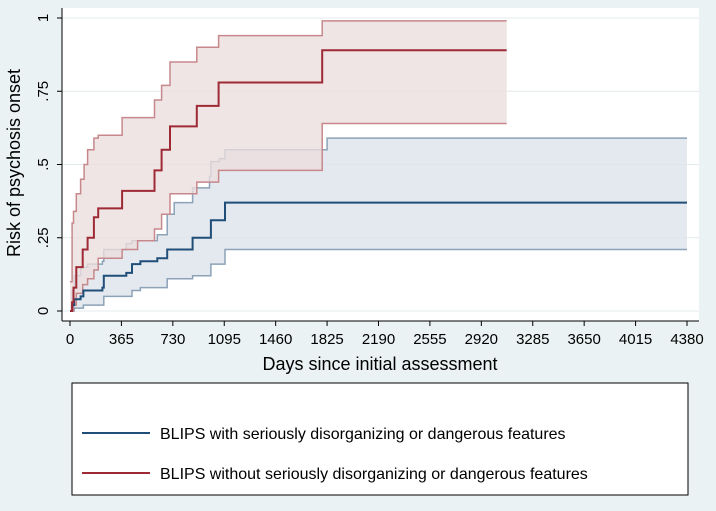 This screenshot has height=511, width=716. What do you see at coordinates (224, 339) in the screenshot?
I see `x-tick-label-3: 1095` at bounding box center [224, 339].